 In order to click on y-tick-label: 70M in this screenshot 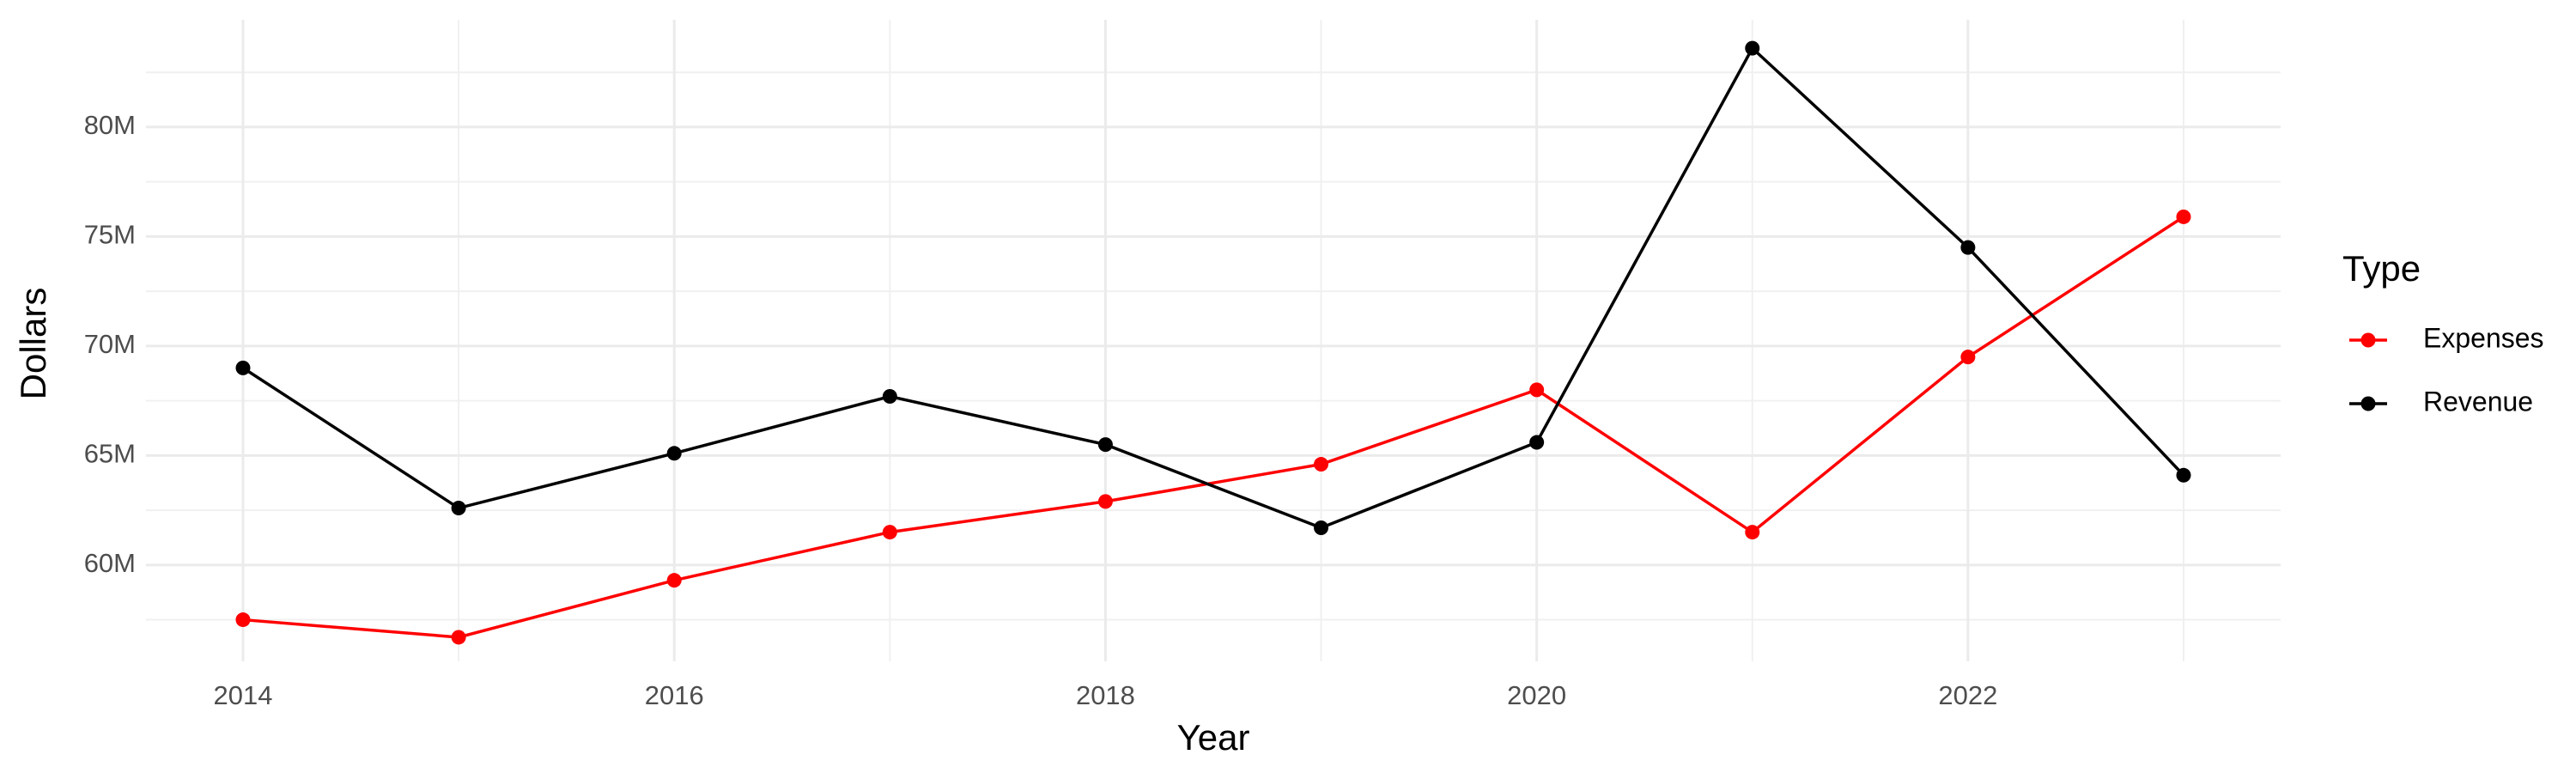, I will do `click(110, 344)`.